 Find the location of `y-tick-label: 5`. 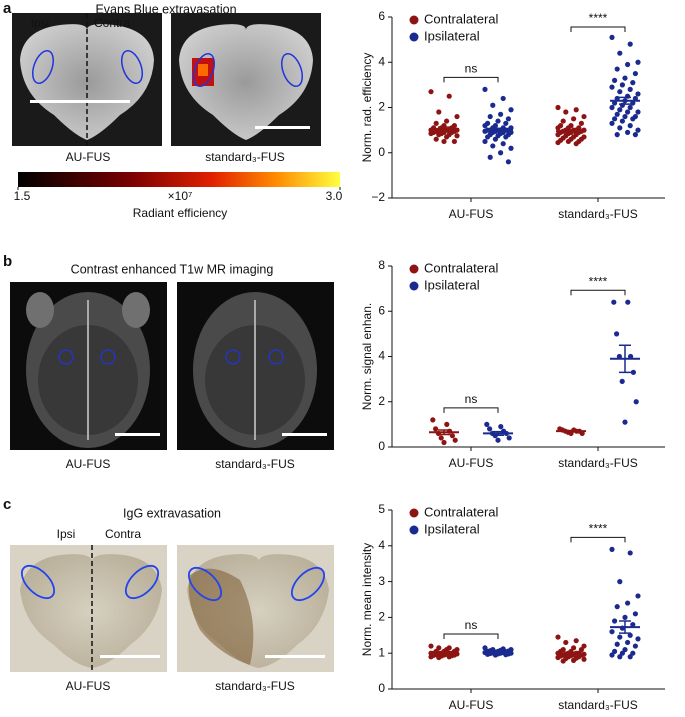

y-tick-label: 5 is located at coordinates (381, 509).